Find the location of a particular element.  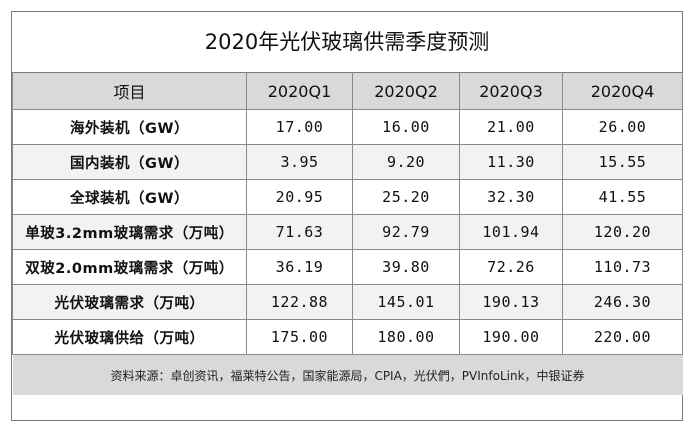

cell-q1: 175.00 is located at coordinates (299, 337).